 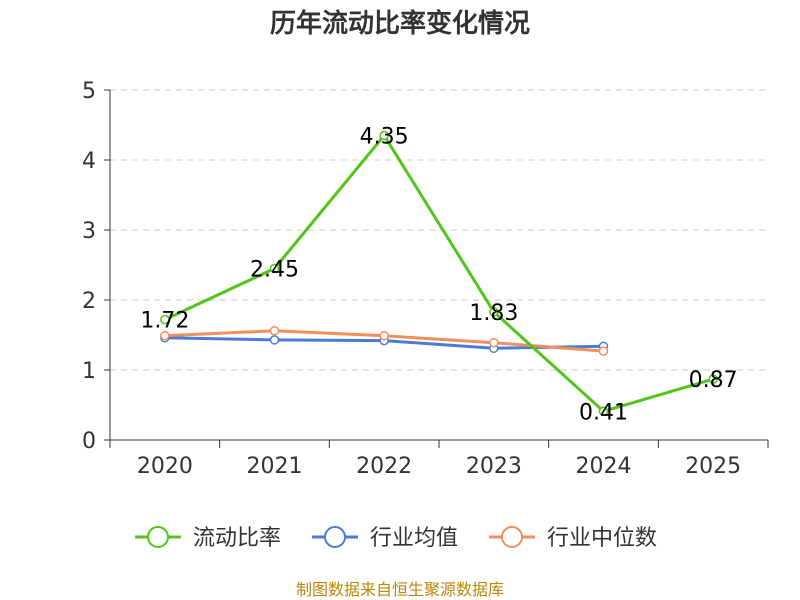 I want to click on legend-item: 行业中位数, so click(x=573, y=538).